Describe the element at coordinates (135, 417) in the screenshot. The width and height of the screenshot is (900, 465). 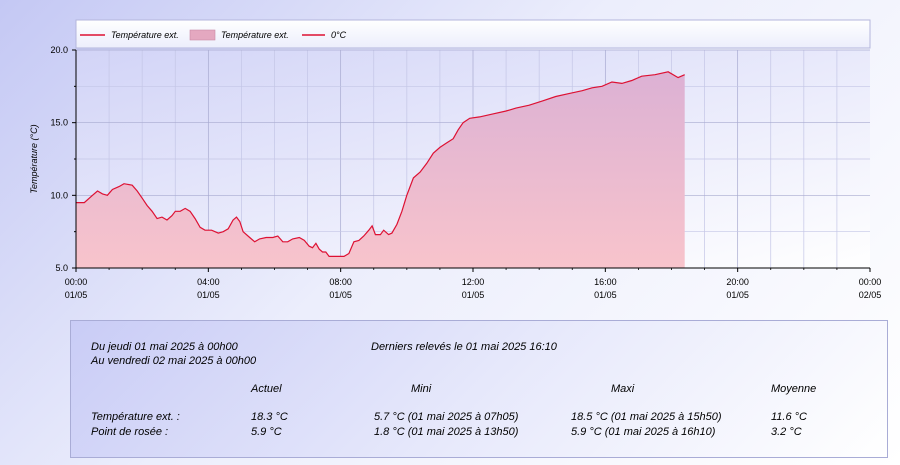
I see `row-temp-label: Température ext. :` at that location.